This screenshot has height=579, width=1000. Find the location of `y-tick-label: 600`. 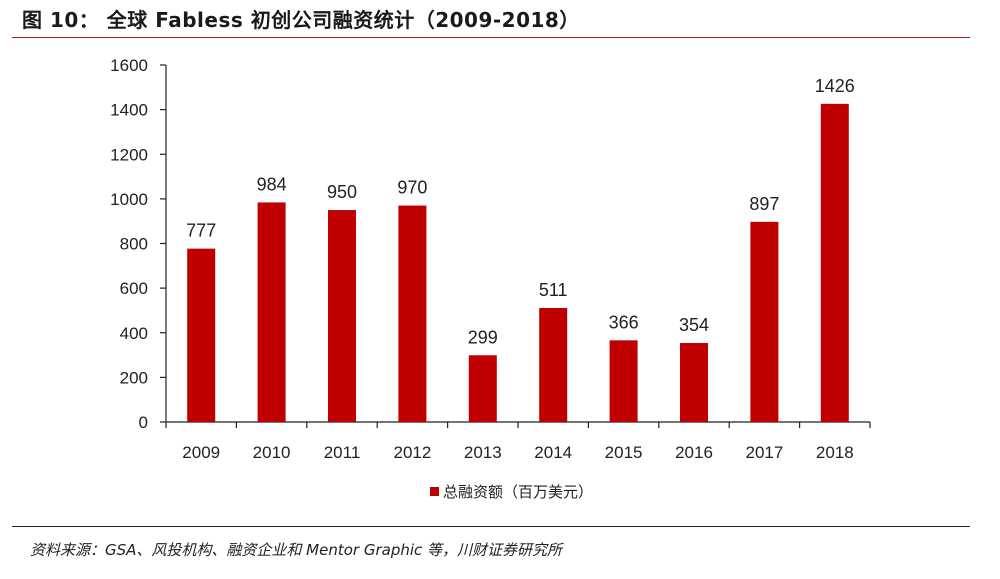

y-tick-label: 600 is located at coordinates (134, 288).